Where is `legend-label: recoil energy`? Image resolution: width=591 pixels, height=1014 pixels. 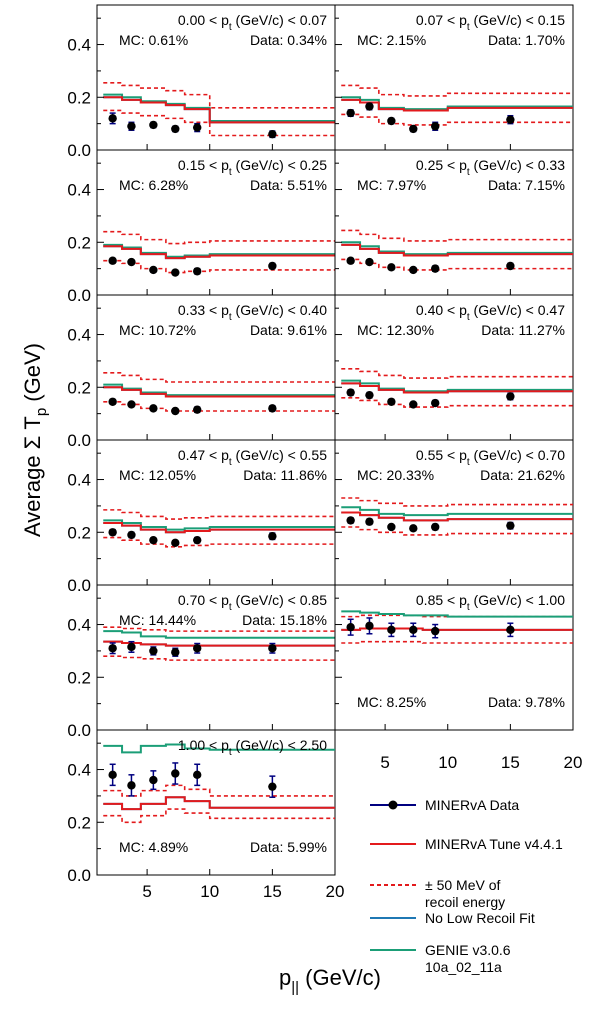
legend-label: recoil energy is located at coordinates (465, 902).